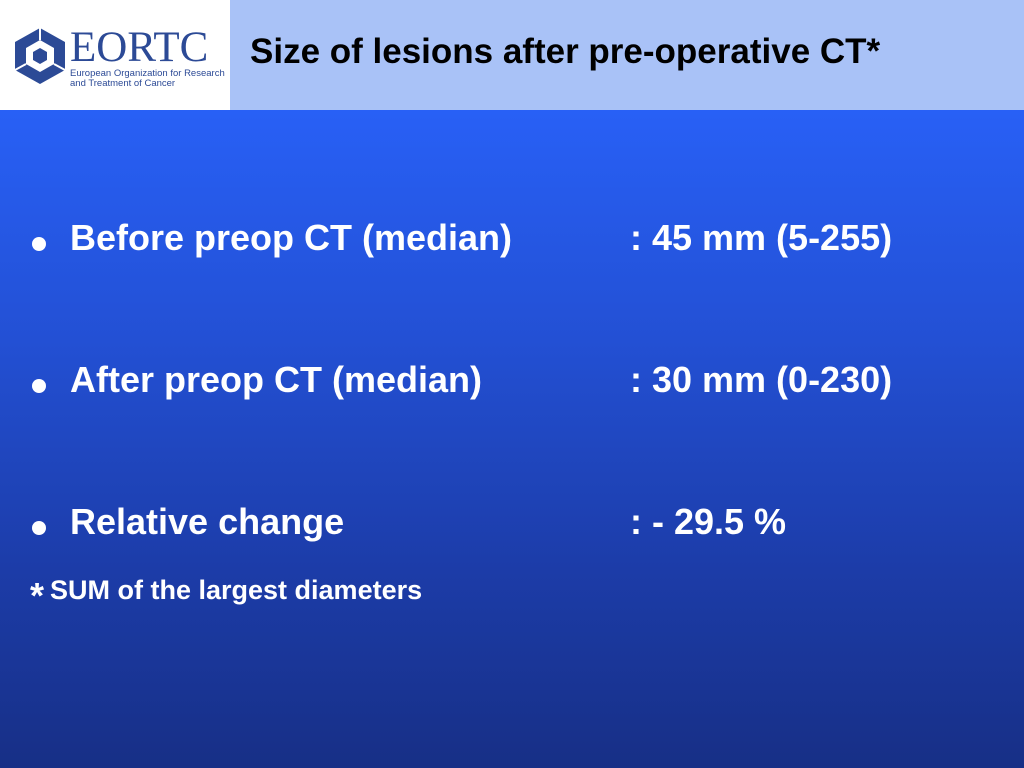  I want to click on bullet-value: : 45 mm (5-255), so click(761, 237).